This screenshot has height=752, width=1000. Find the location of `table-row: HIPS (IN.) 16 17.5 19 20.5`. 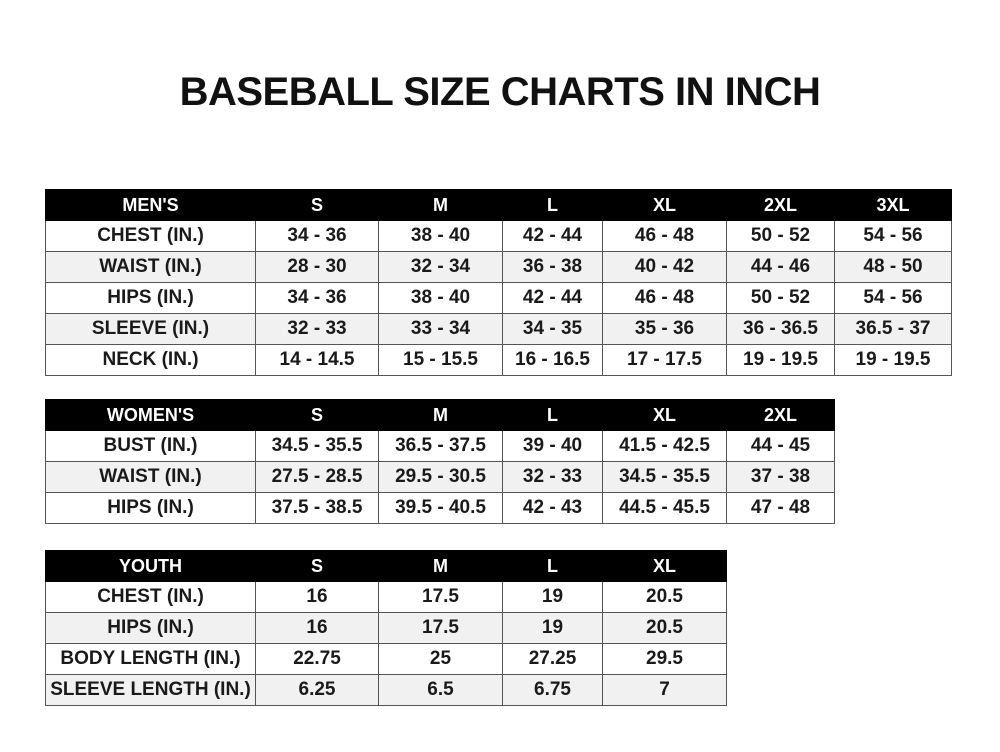

table-row: HIPS (IN.) 16 17.5 19 20.5 is located at coordinates (386, 628).